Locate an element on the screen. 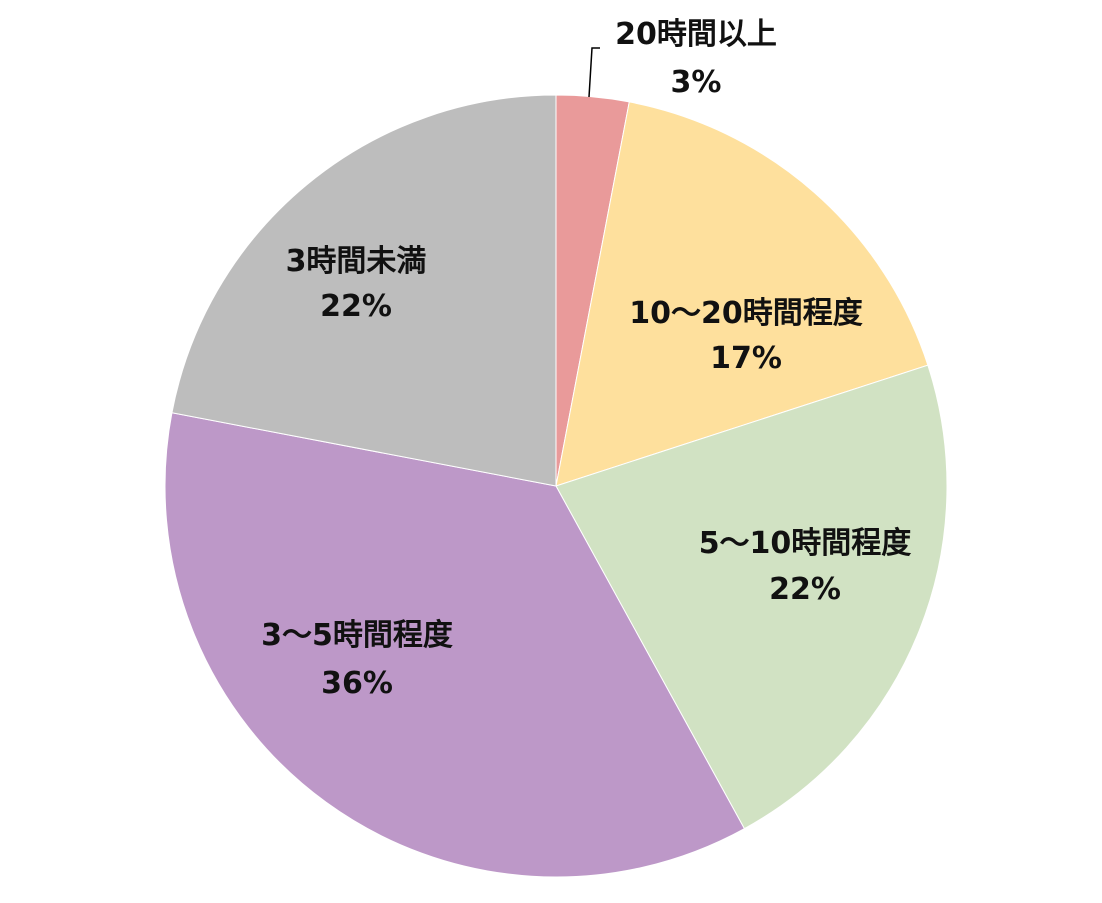 This screenshot has height=903, width=1102. pct-10-20h: 17% is located at coordinates (746, 358).